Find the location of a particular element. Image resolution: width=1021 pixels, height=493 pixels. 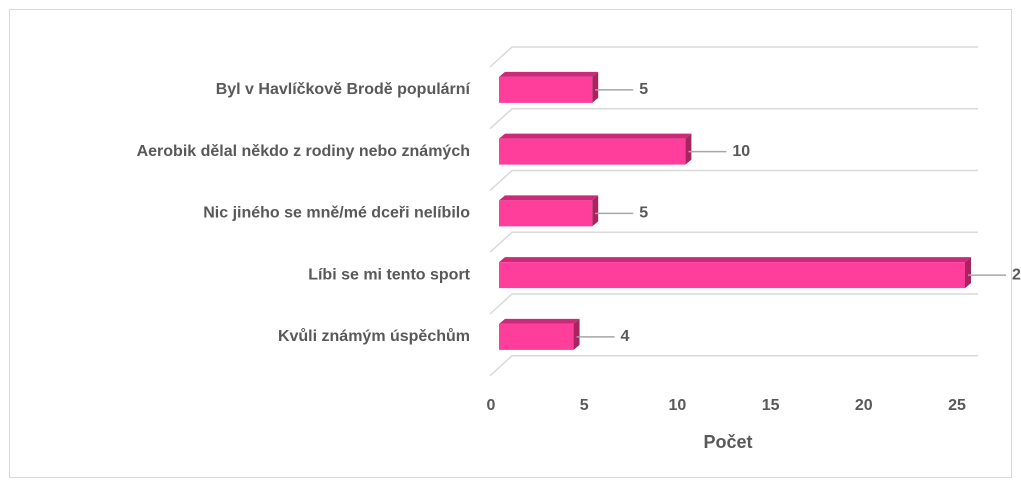

value-label: 10 is located at coordinates (741, 151).